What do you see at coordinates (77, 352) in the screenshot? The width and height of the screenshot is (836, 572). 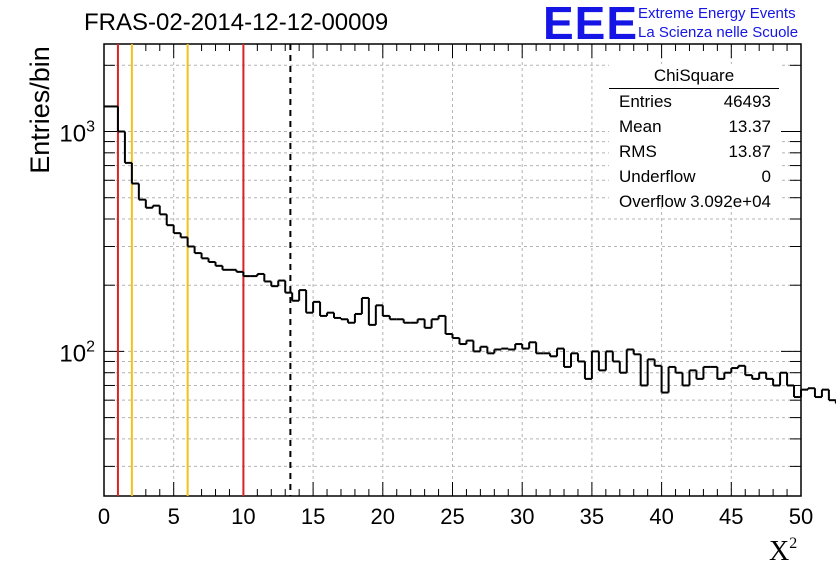 I see `y-tick-label: 10²` at bounding box center [77, 352].